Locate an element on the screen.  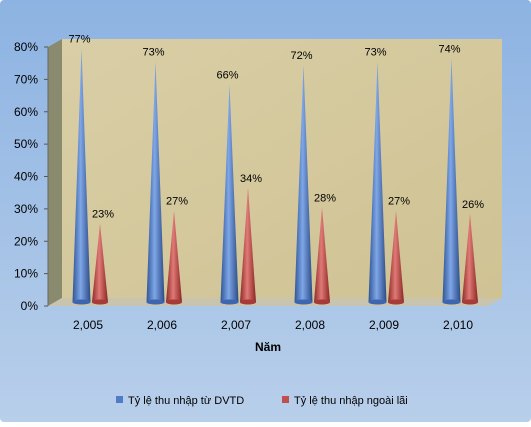
y-tick-label: 80% is located at coordinates (26, 47).